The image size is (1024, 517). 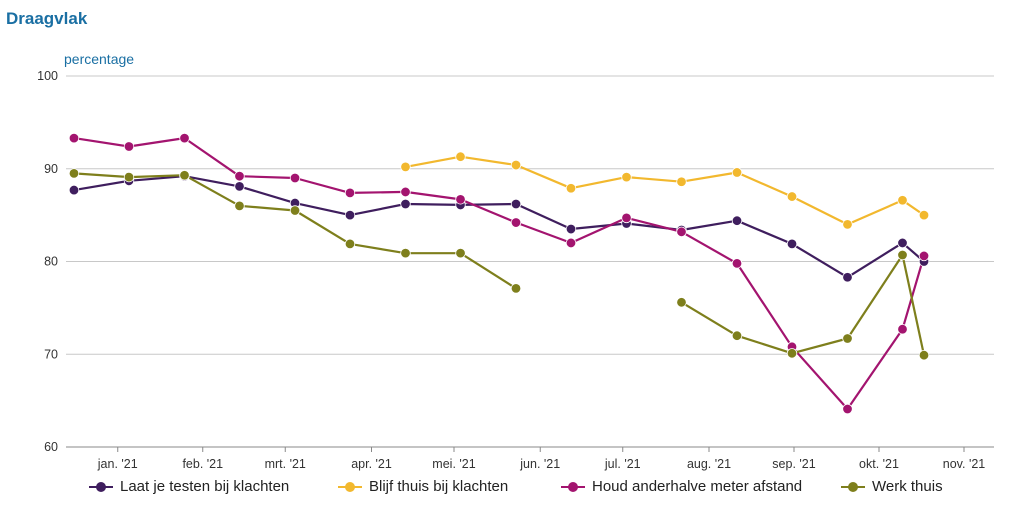 What do you see at coordinates (285, 464) in the screenshot?
I see `x-tick-label: mrt. '21` at bounding box center [285, 464].